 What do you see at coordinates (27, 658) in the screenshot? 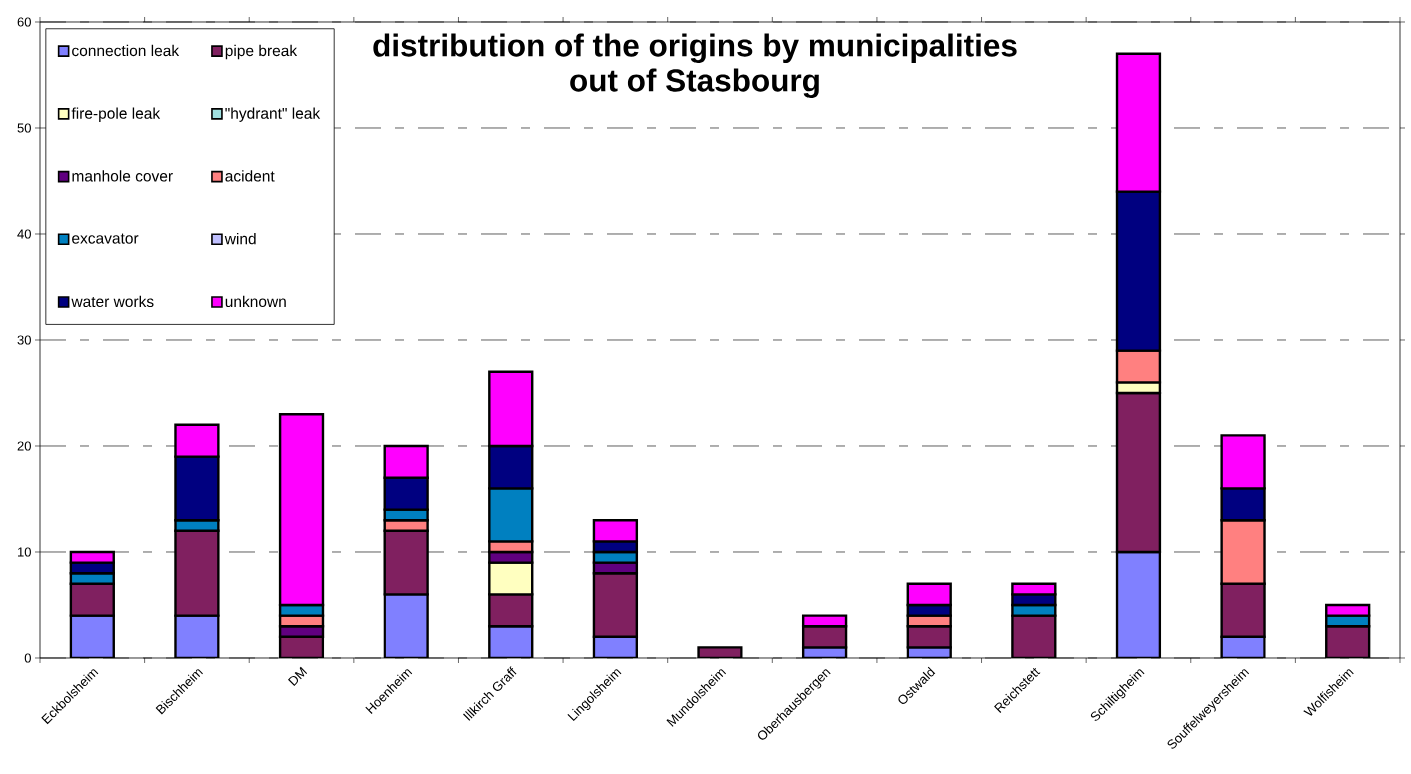
I see `y-tick-label: 0` at bounding box center [27, 658].